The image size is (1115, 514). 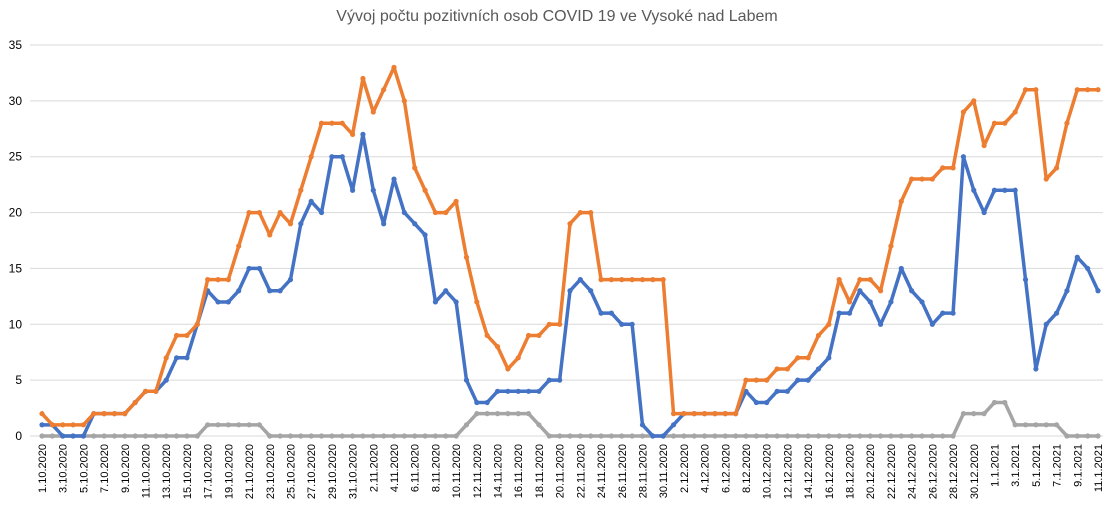 I want to click on x-tick-label: 23.10.2020, so click(x=271, y=471).